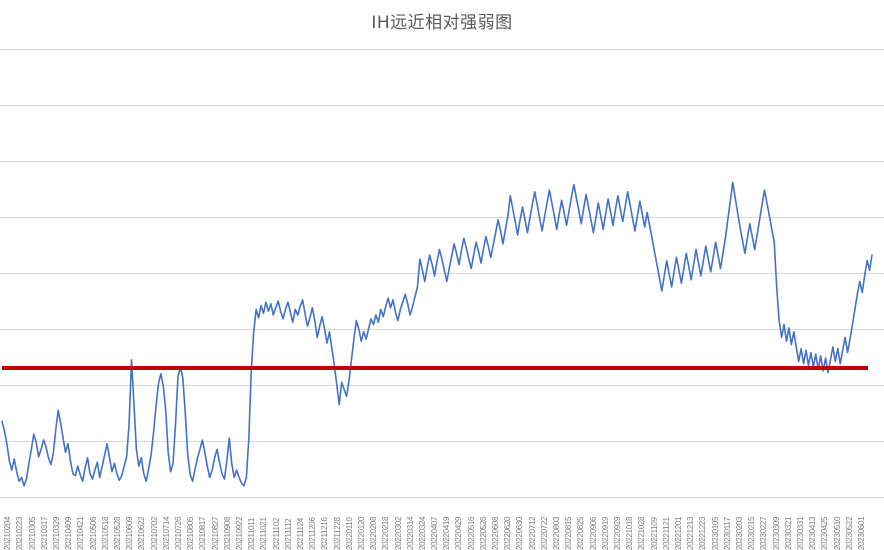  What do you see at coordinates (32, 533) in the screenshot?
I see `x-axis-tick-label: 20210305` at bounding box center [32, 533].